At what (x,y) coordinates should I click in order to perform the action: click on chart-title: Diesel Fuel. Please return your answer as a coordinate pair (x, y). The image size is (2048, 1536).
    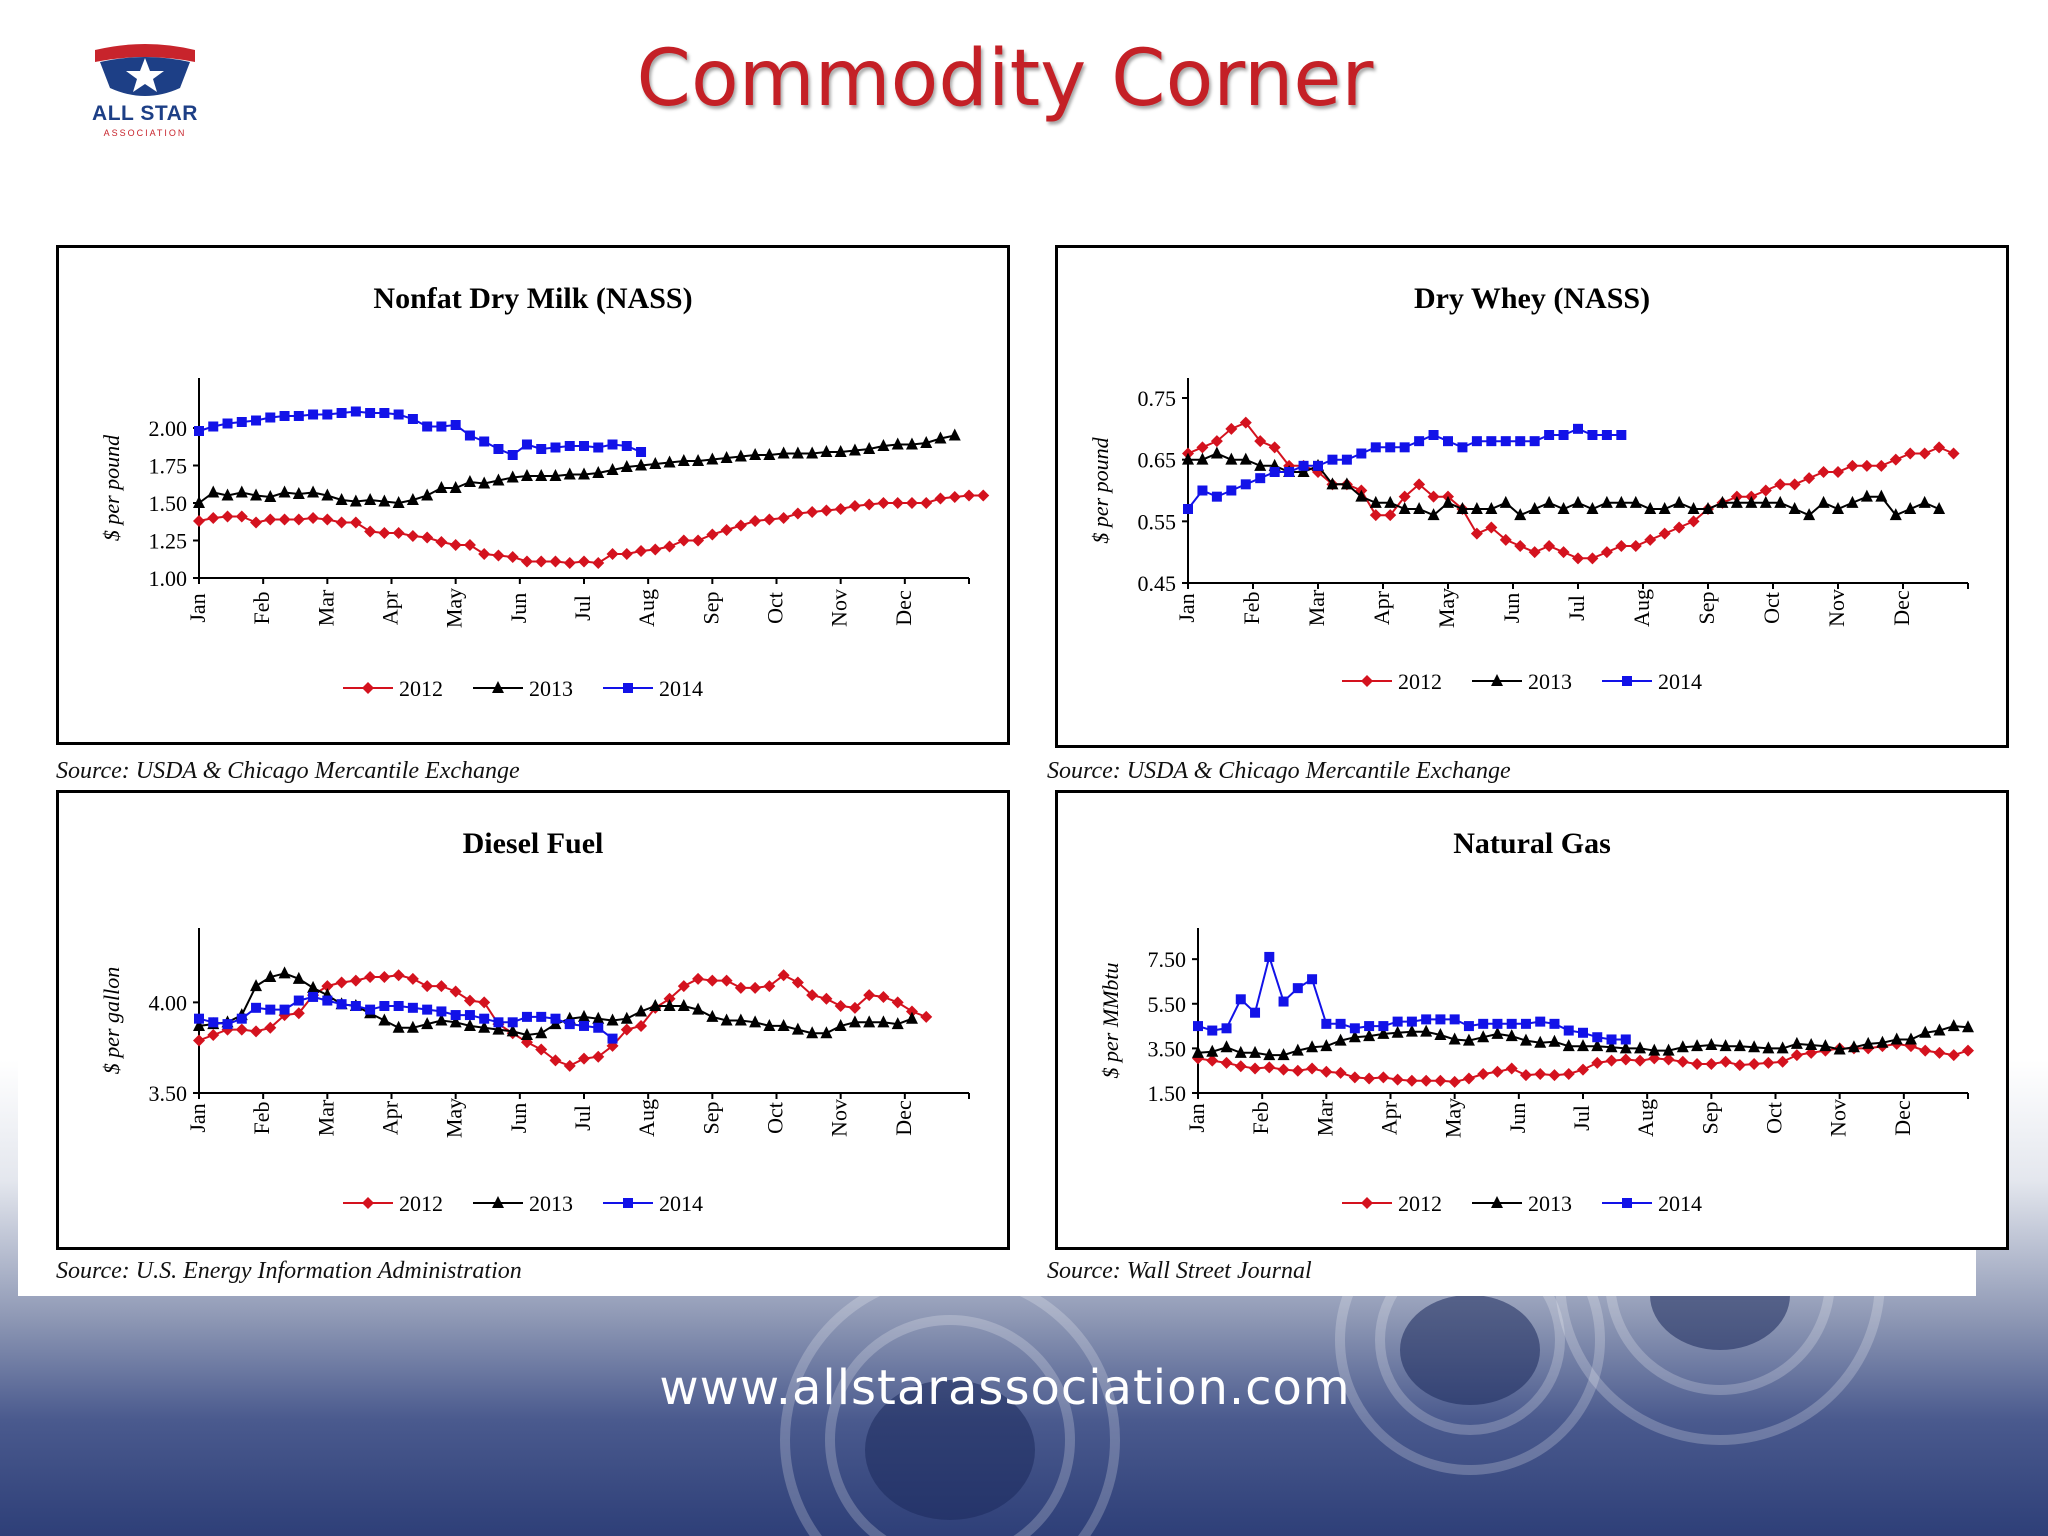
    Looking at the image, I should click on (533, 843).